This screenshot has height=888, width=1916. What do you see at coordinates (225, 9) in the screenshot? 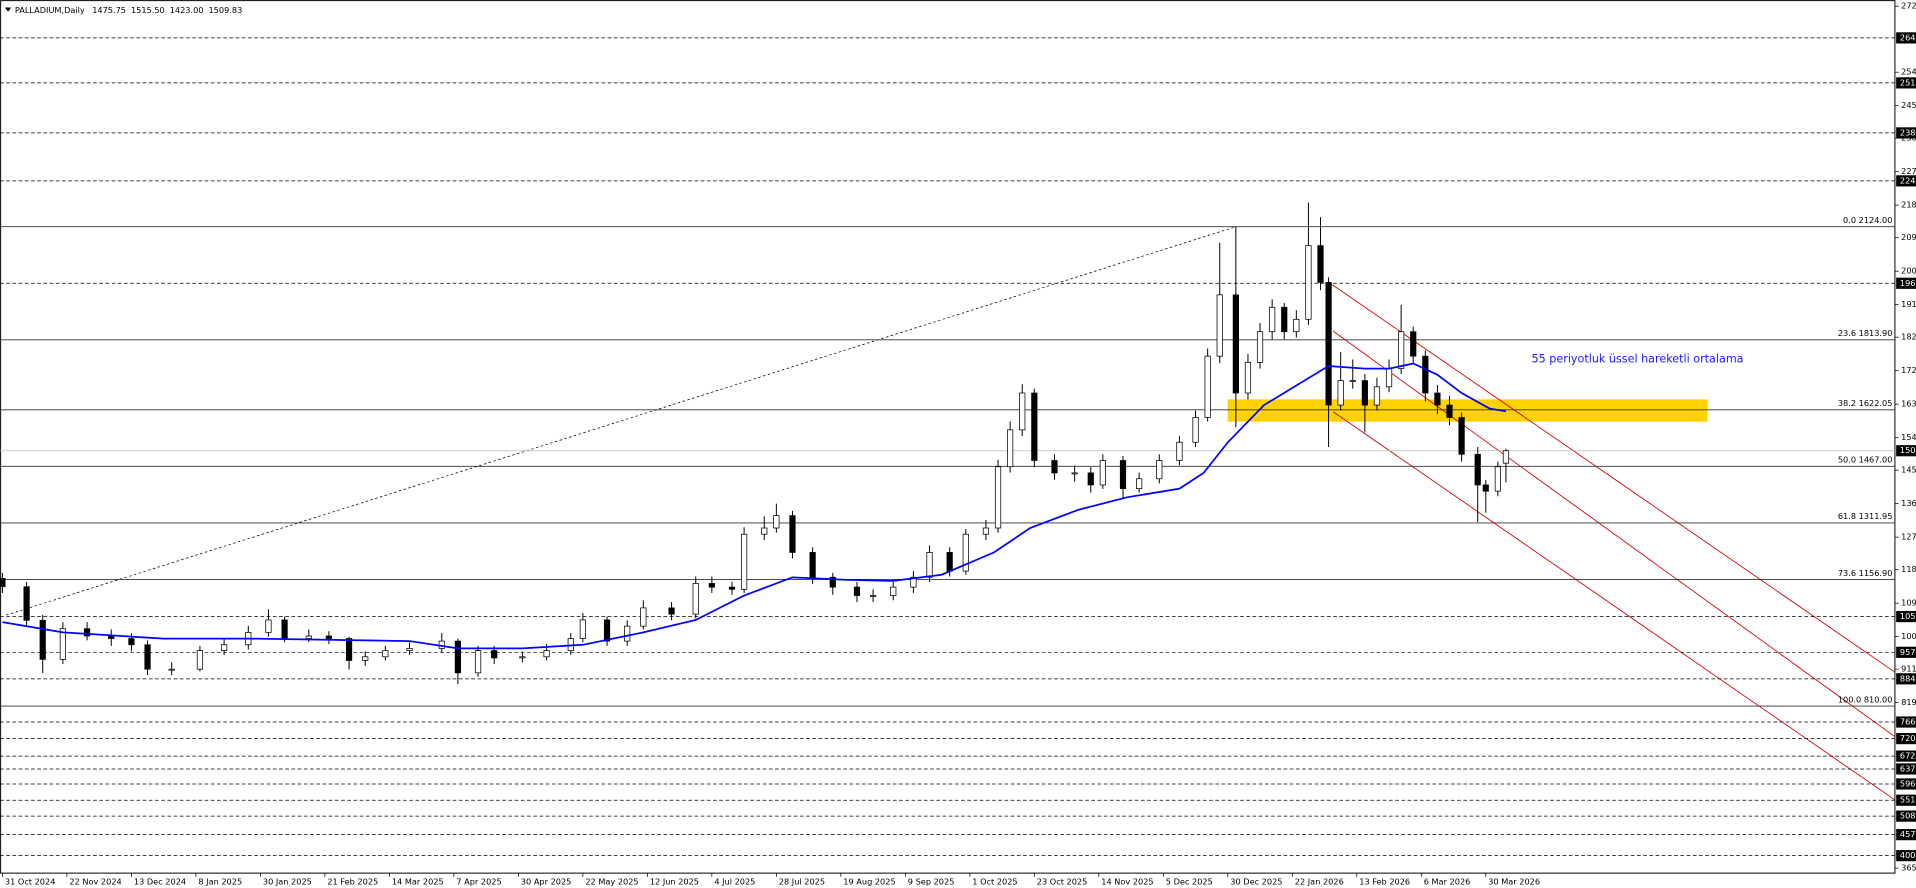
I see `close-value: 1509.83` at bounding box center [225, 9].